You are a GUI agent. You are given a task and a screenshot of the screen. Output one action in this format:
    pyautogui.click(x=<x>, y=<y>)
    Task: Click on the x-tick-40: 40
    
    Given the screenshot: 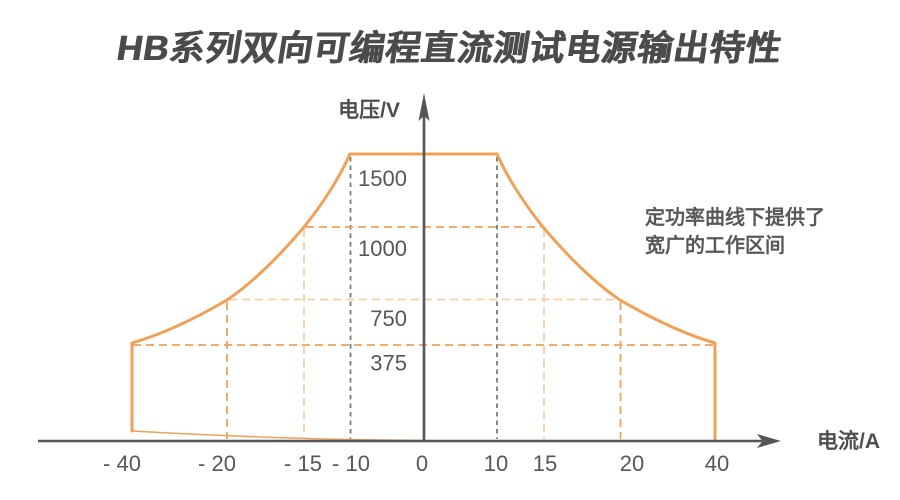 What is the action you would take?
    pyautogui.click(x=717, y=463)
    